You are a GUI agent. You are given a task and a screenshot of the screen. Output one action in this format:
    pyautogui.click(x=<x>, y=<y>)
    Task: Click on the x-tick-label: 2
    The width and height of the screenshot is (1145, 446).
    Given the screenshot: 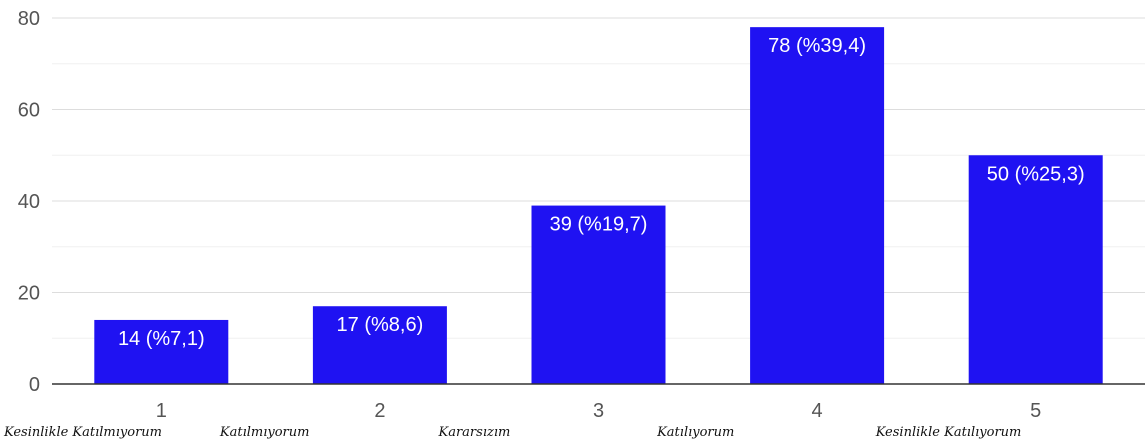 What is the action you would take?
    pyautogui.click(x=379, y=411)
    